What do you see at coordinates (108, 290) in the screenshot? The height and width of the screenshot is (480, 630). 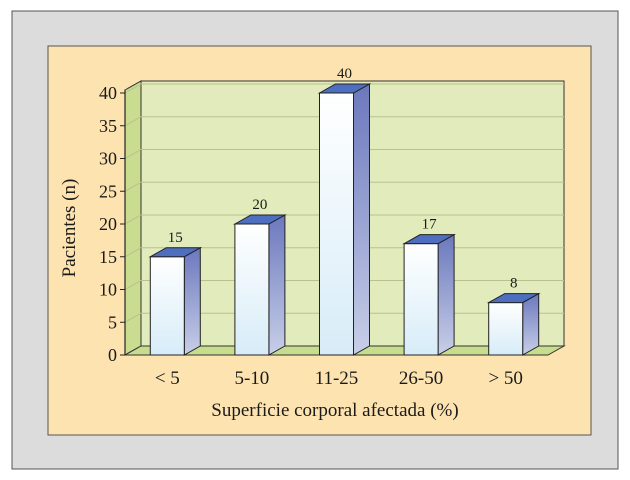 I see `y-tick-label: 10` at bounding box center [108, 290].